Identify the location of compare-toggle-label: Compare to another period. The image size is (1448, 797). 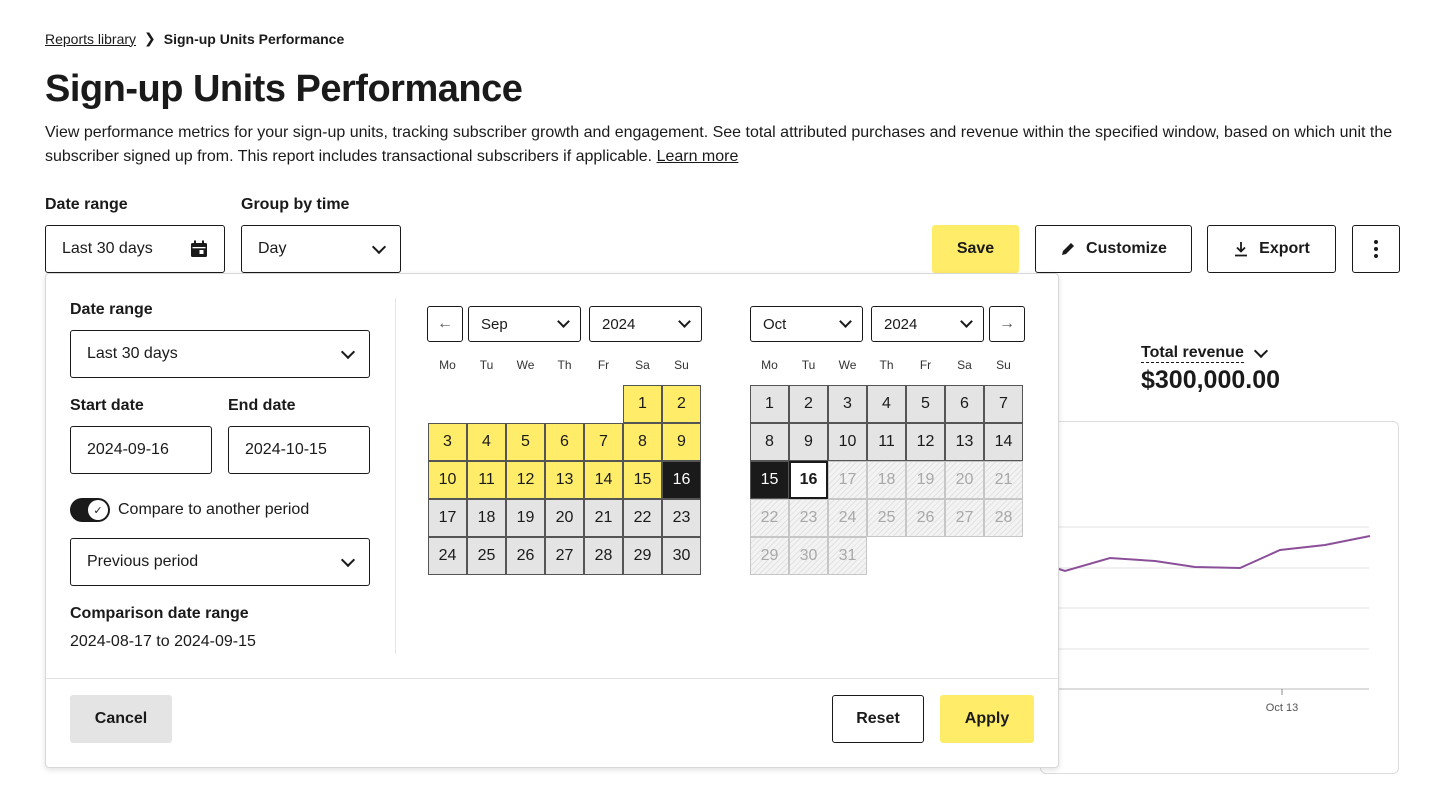
(214, 509).